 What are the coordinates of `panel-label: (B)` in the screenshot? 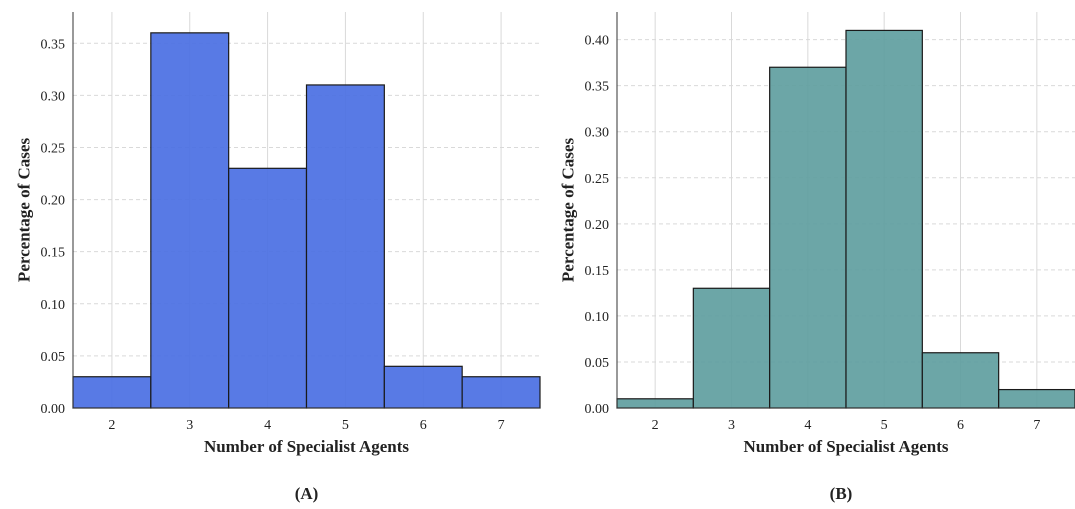 It's located at (841, 493).